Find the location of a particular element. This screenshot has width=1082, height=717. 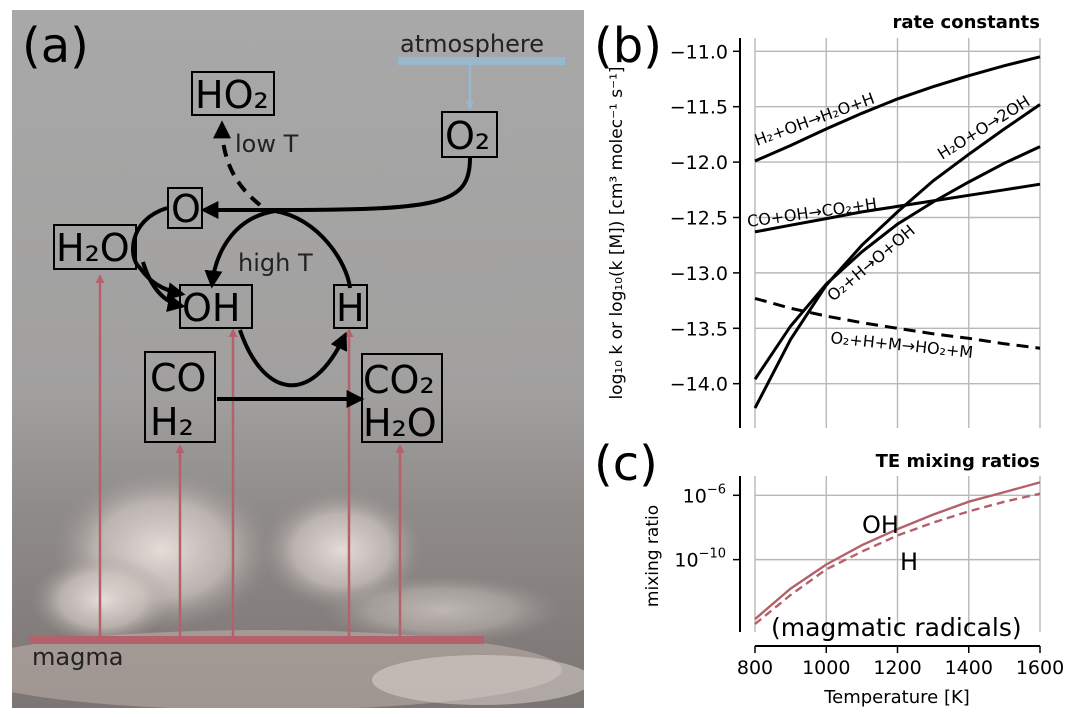

ho2-box is located at coordinates (233, 93).